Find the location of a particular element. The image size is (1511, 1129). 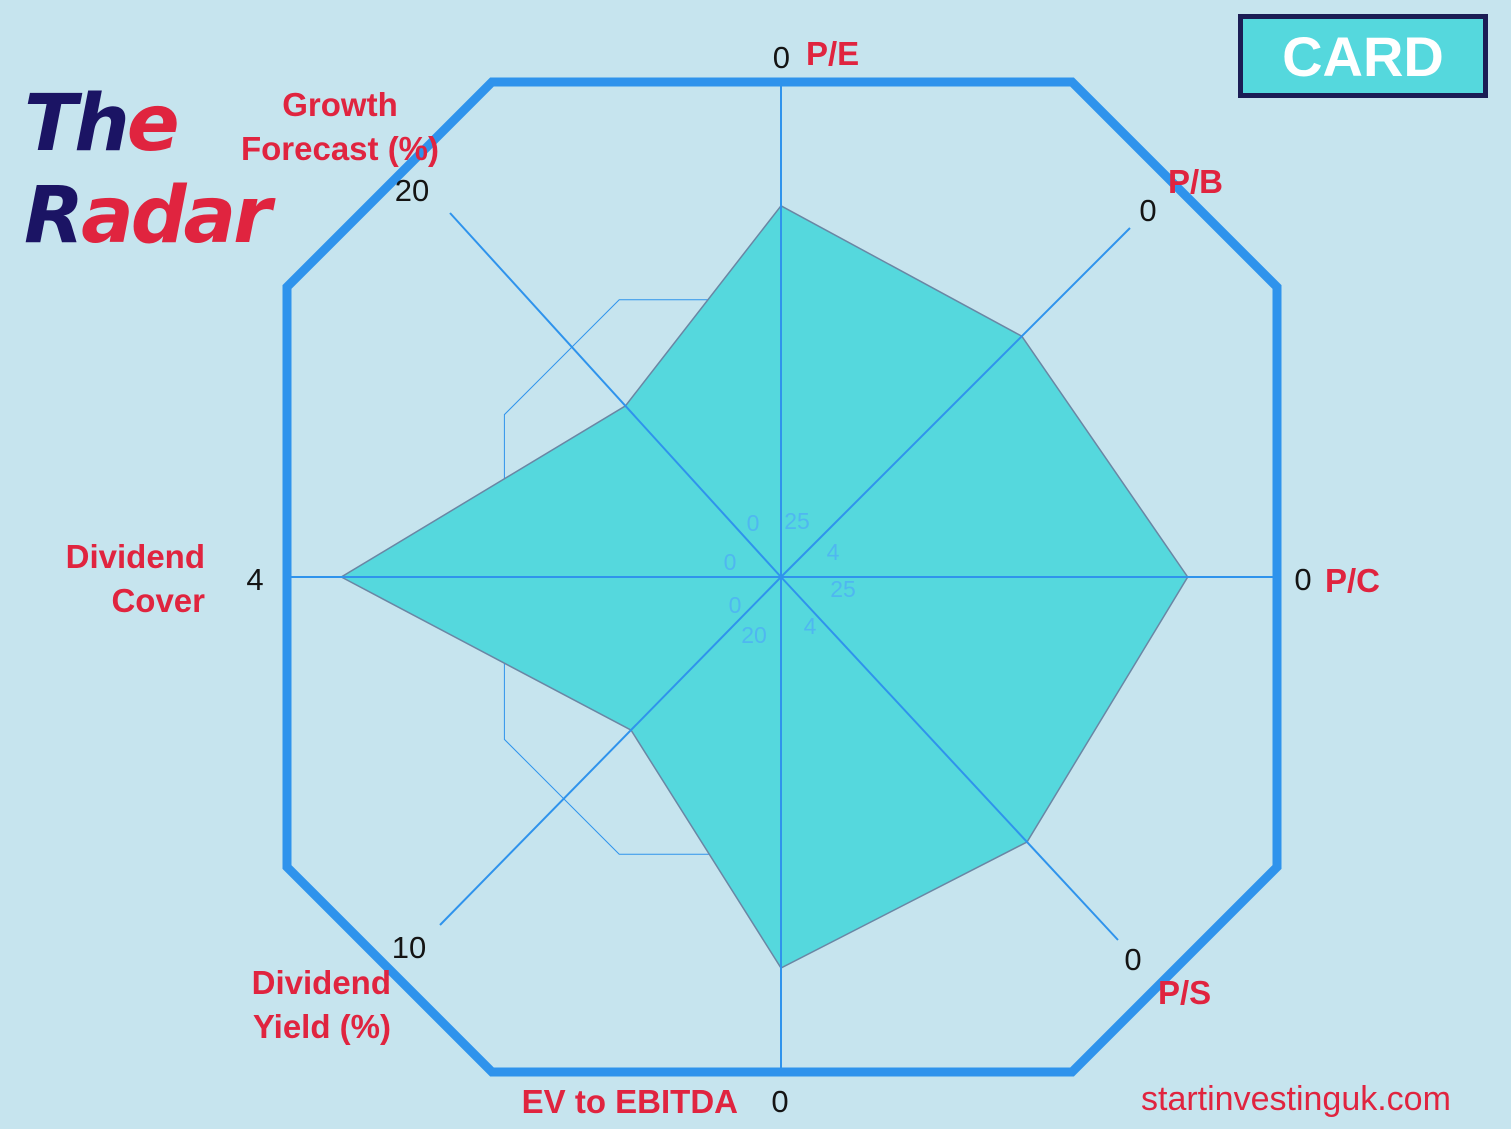

spoke-ps is located at coordinates (949, 758).